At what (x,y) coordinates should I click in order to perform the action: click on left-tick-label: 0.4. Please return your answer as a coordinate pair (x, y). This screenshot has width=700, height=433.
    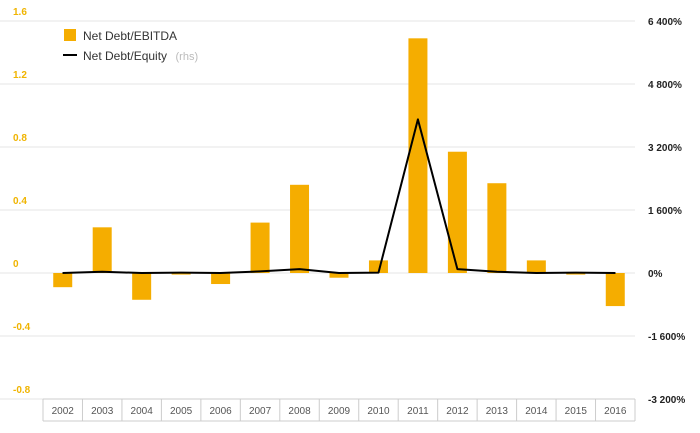
    Looking at the image, I should click on (20, 201).